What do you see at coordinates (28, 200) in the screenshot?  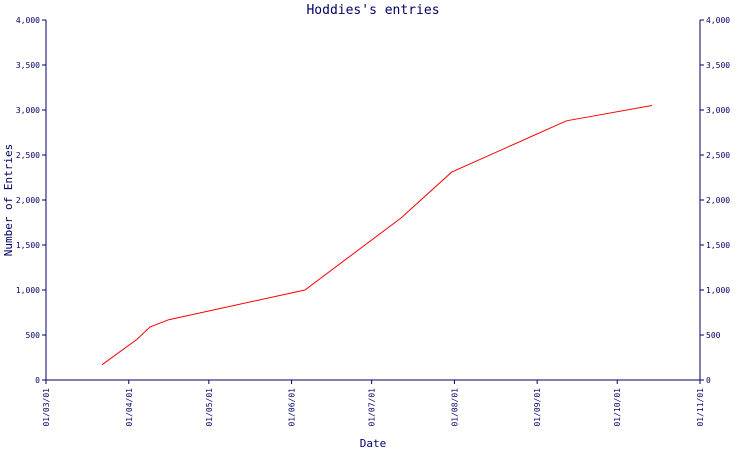 I see `y-tick-label-left: 2,000` at bounding box center [28, 200].